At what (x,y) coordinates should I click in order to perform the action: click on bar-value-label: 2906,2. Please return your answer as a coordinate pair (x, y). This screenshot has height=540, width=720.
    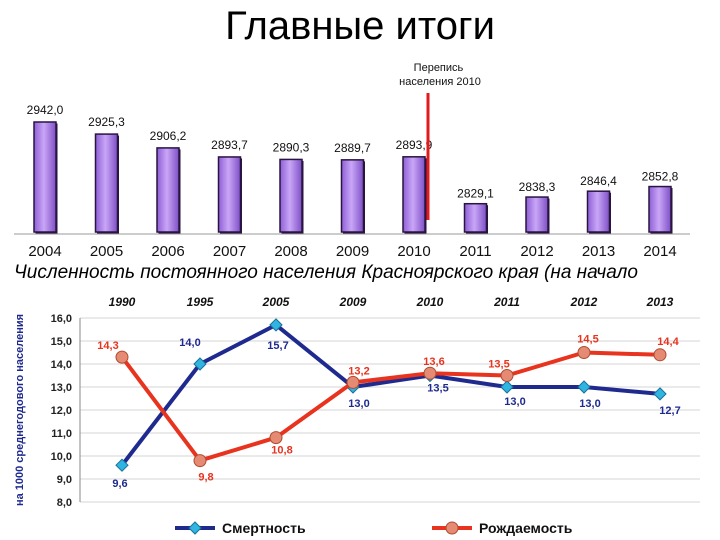
    Looking at the image, I should click on (168, 136).